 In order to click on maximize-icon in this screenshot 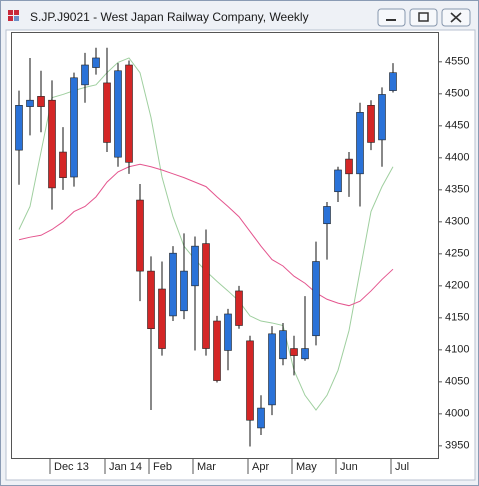, I will do `click(423, 17)`.